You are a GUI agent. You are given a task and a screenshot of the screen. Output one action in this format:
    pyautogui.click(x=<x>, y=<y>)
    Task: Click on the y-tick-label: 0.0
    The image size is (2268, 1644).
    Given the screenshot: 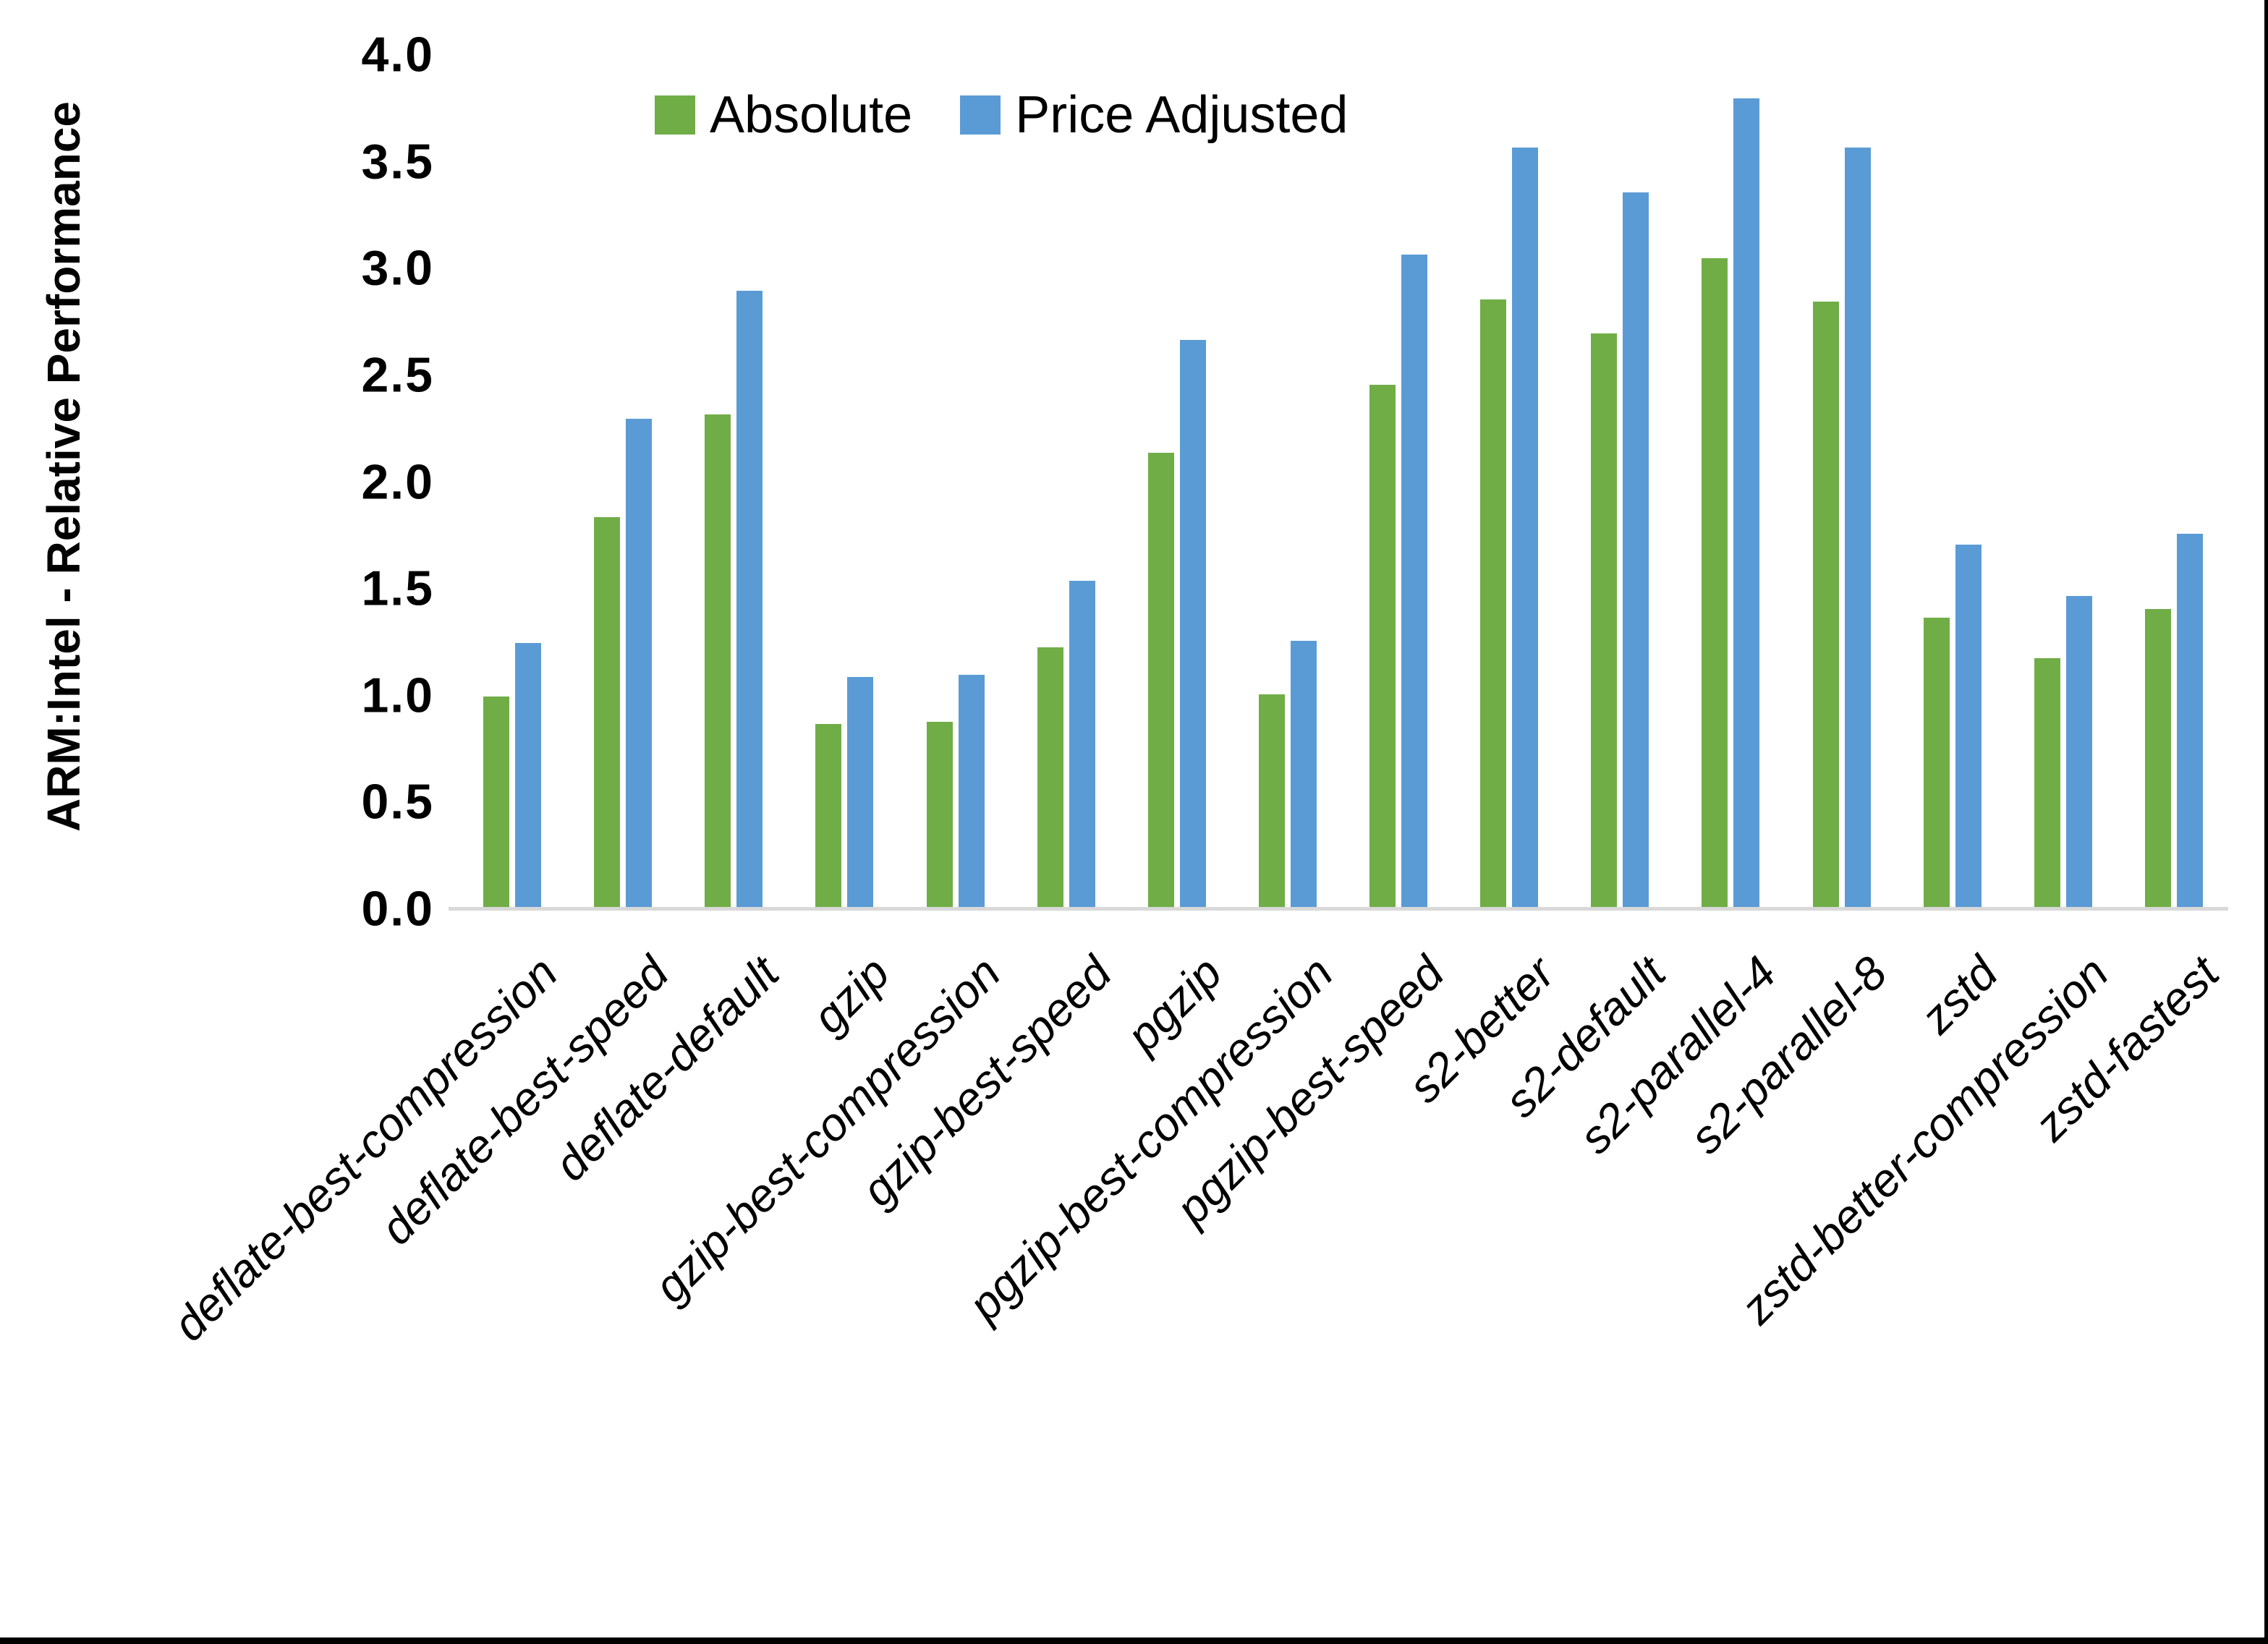 What is the action you would take?
    pyautogui.click(x=397, y=909)
    